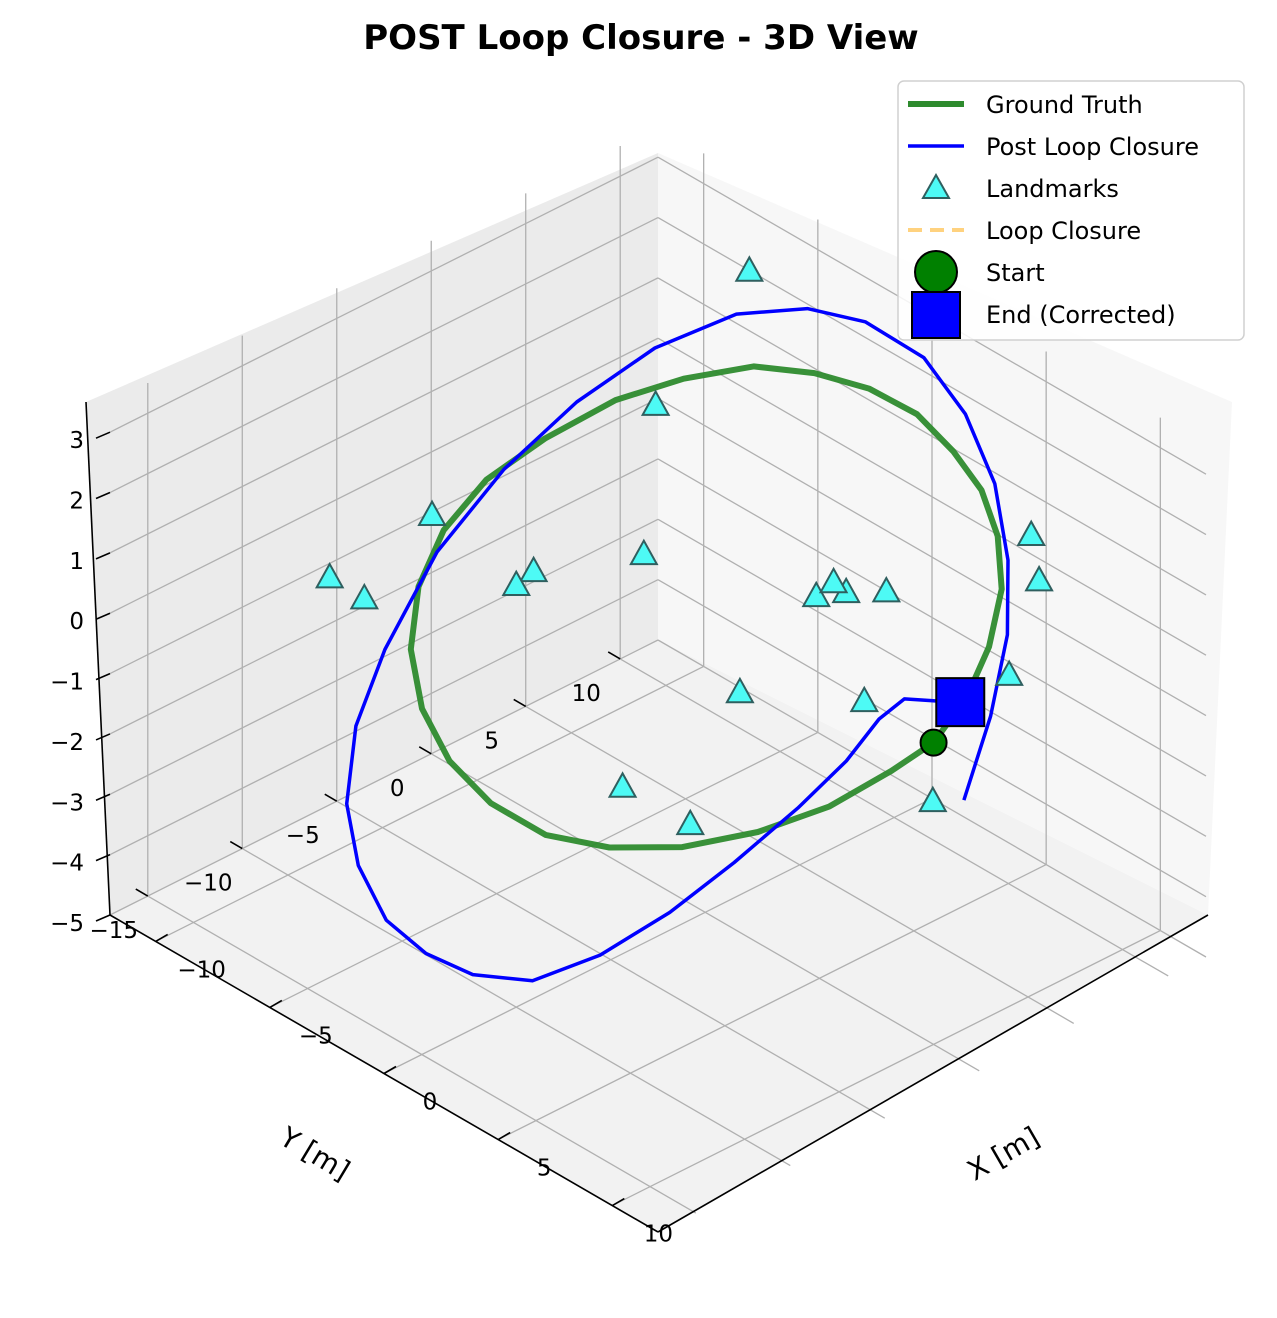  I want to click on z-tick-label: −1, so click(67, 683).